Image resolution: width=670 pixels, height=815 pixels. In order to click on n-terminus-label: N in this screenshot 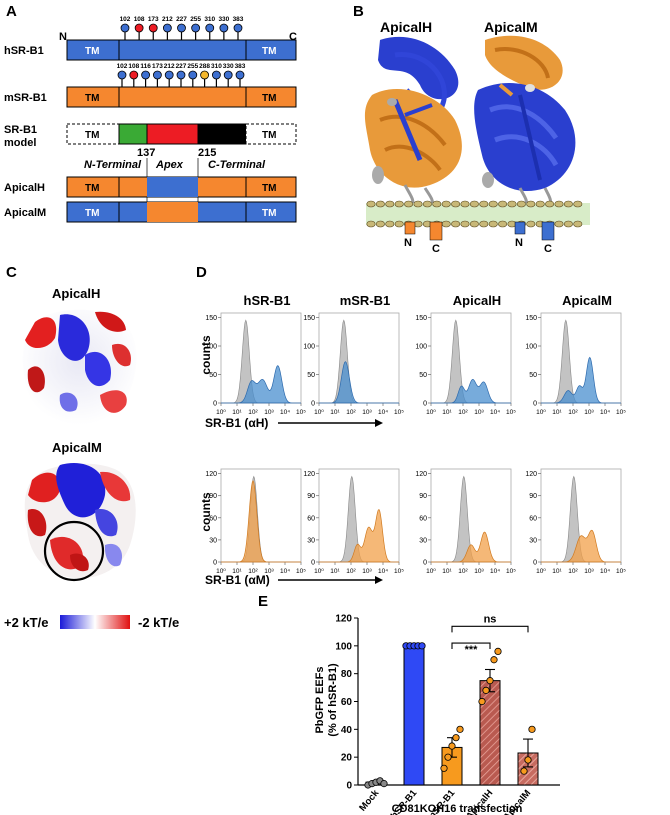, I will do `click(63, 37)`.